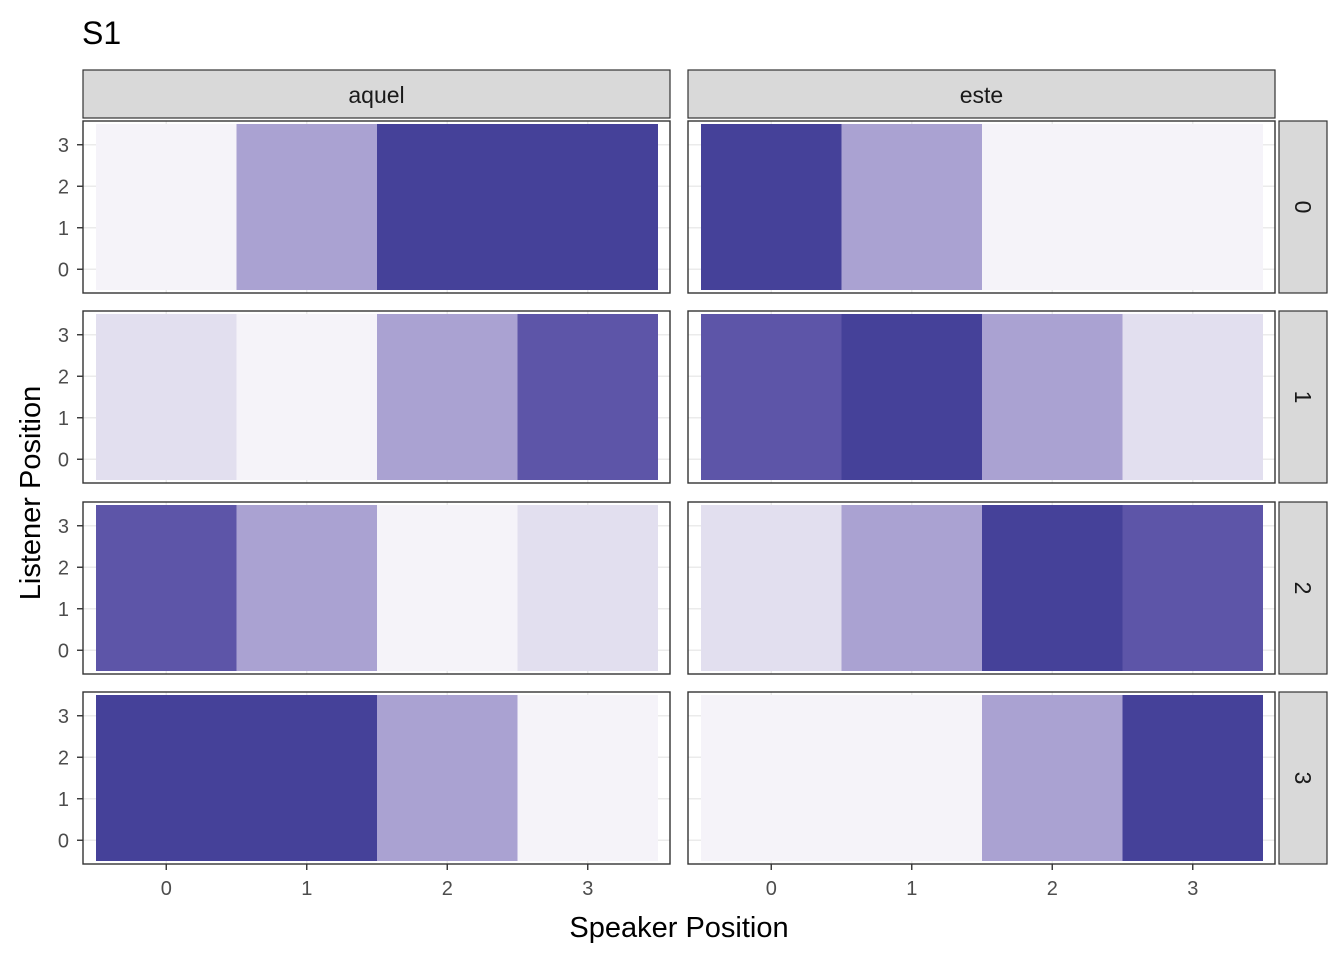 Image resolution: width=1344 pixels, height=960 pixels. What do you see at coordinates (587, 207) in the screenshot?
I see `heatmap-tile-aquel-row0-x3` at bounding box center [587, 207].